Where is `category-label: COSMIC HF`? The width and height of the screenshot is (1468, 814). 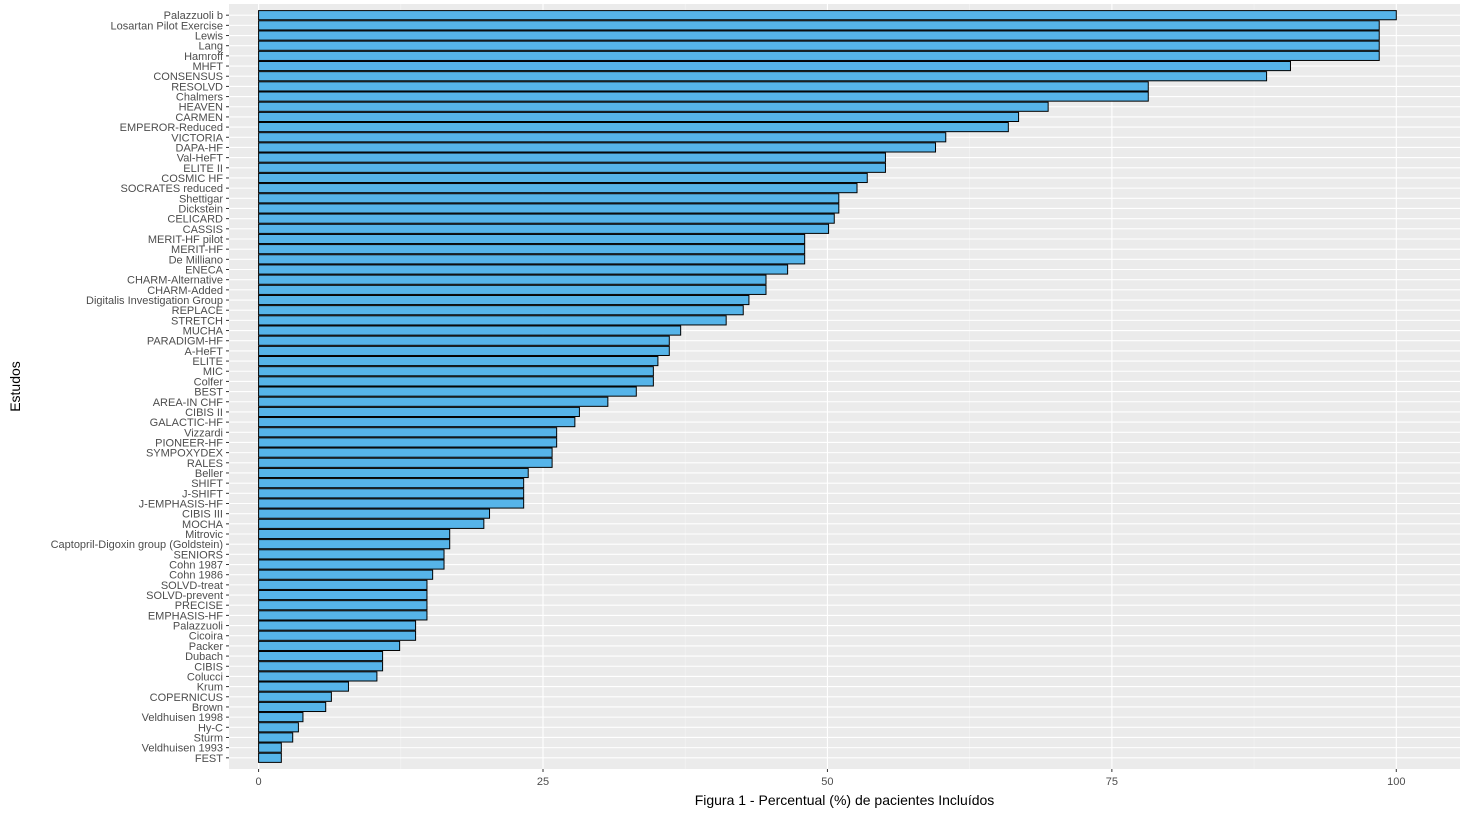
category-label: COSMIC HF is located at coordinates (192, 179).